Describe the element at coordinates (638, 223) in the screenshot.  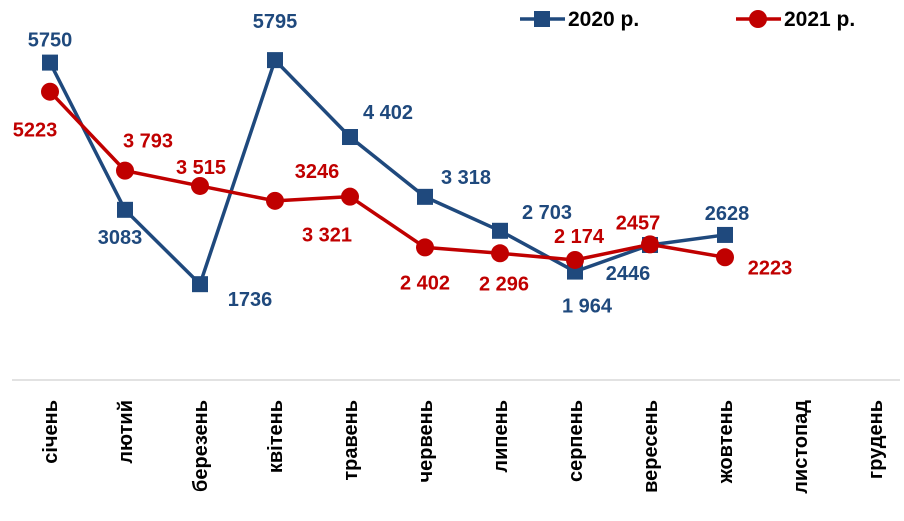
I see `series-2021-data-label: 2457` at that location.